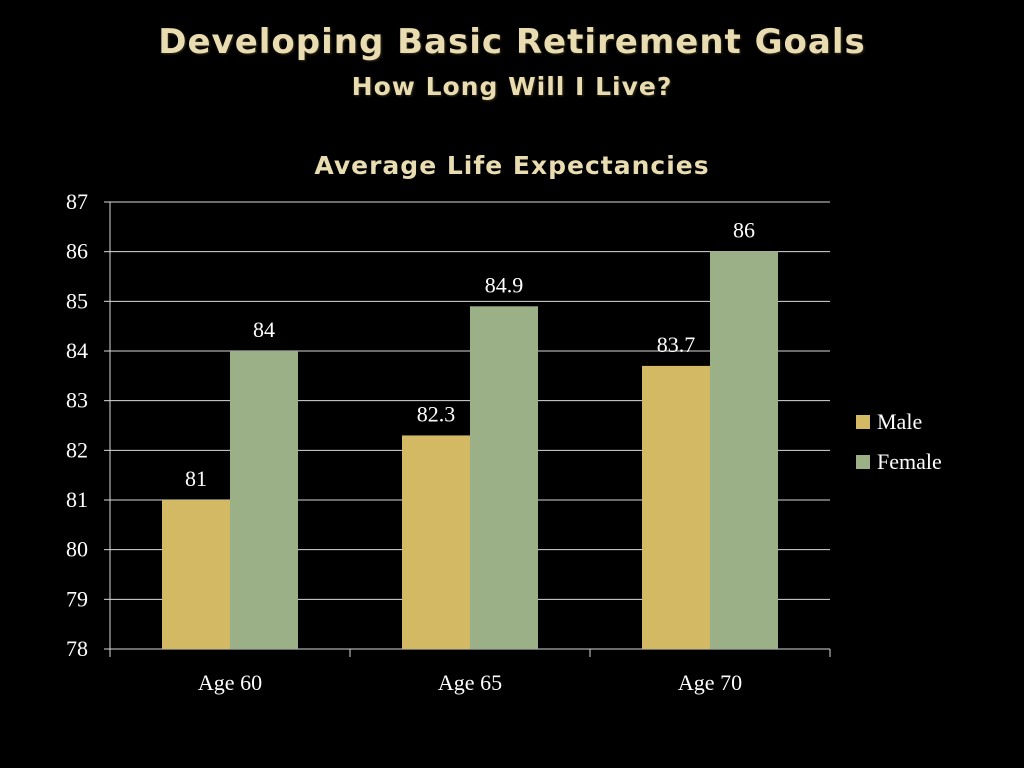 This screenshot has width=1024, height=768. What do you see at coordinates (77, 300) in the screenshot?
I see `y-tick-label: 85` at bounding box center [77, 300].